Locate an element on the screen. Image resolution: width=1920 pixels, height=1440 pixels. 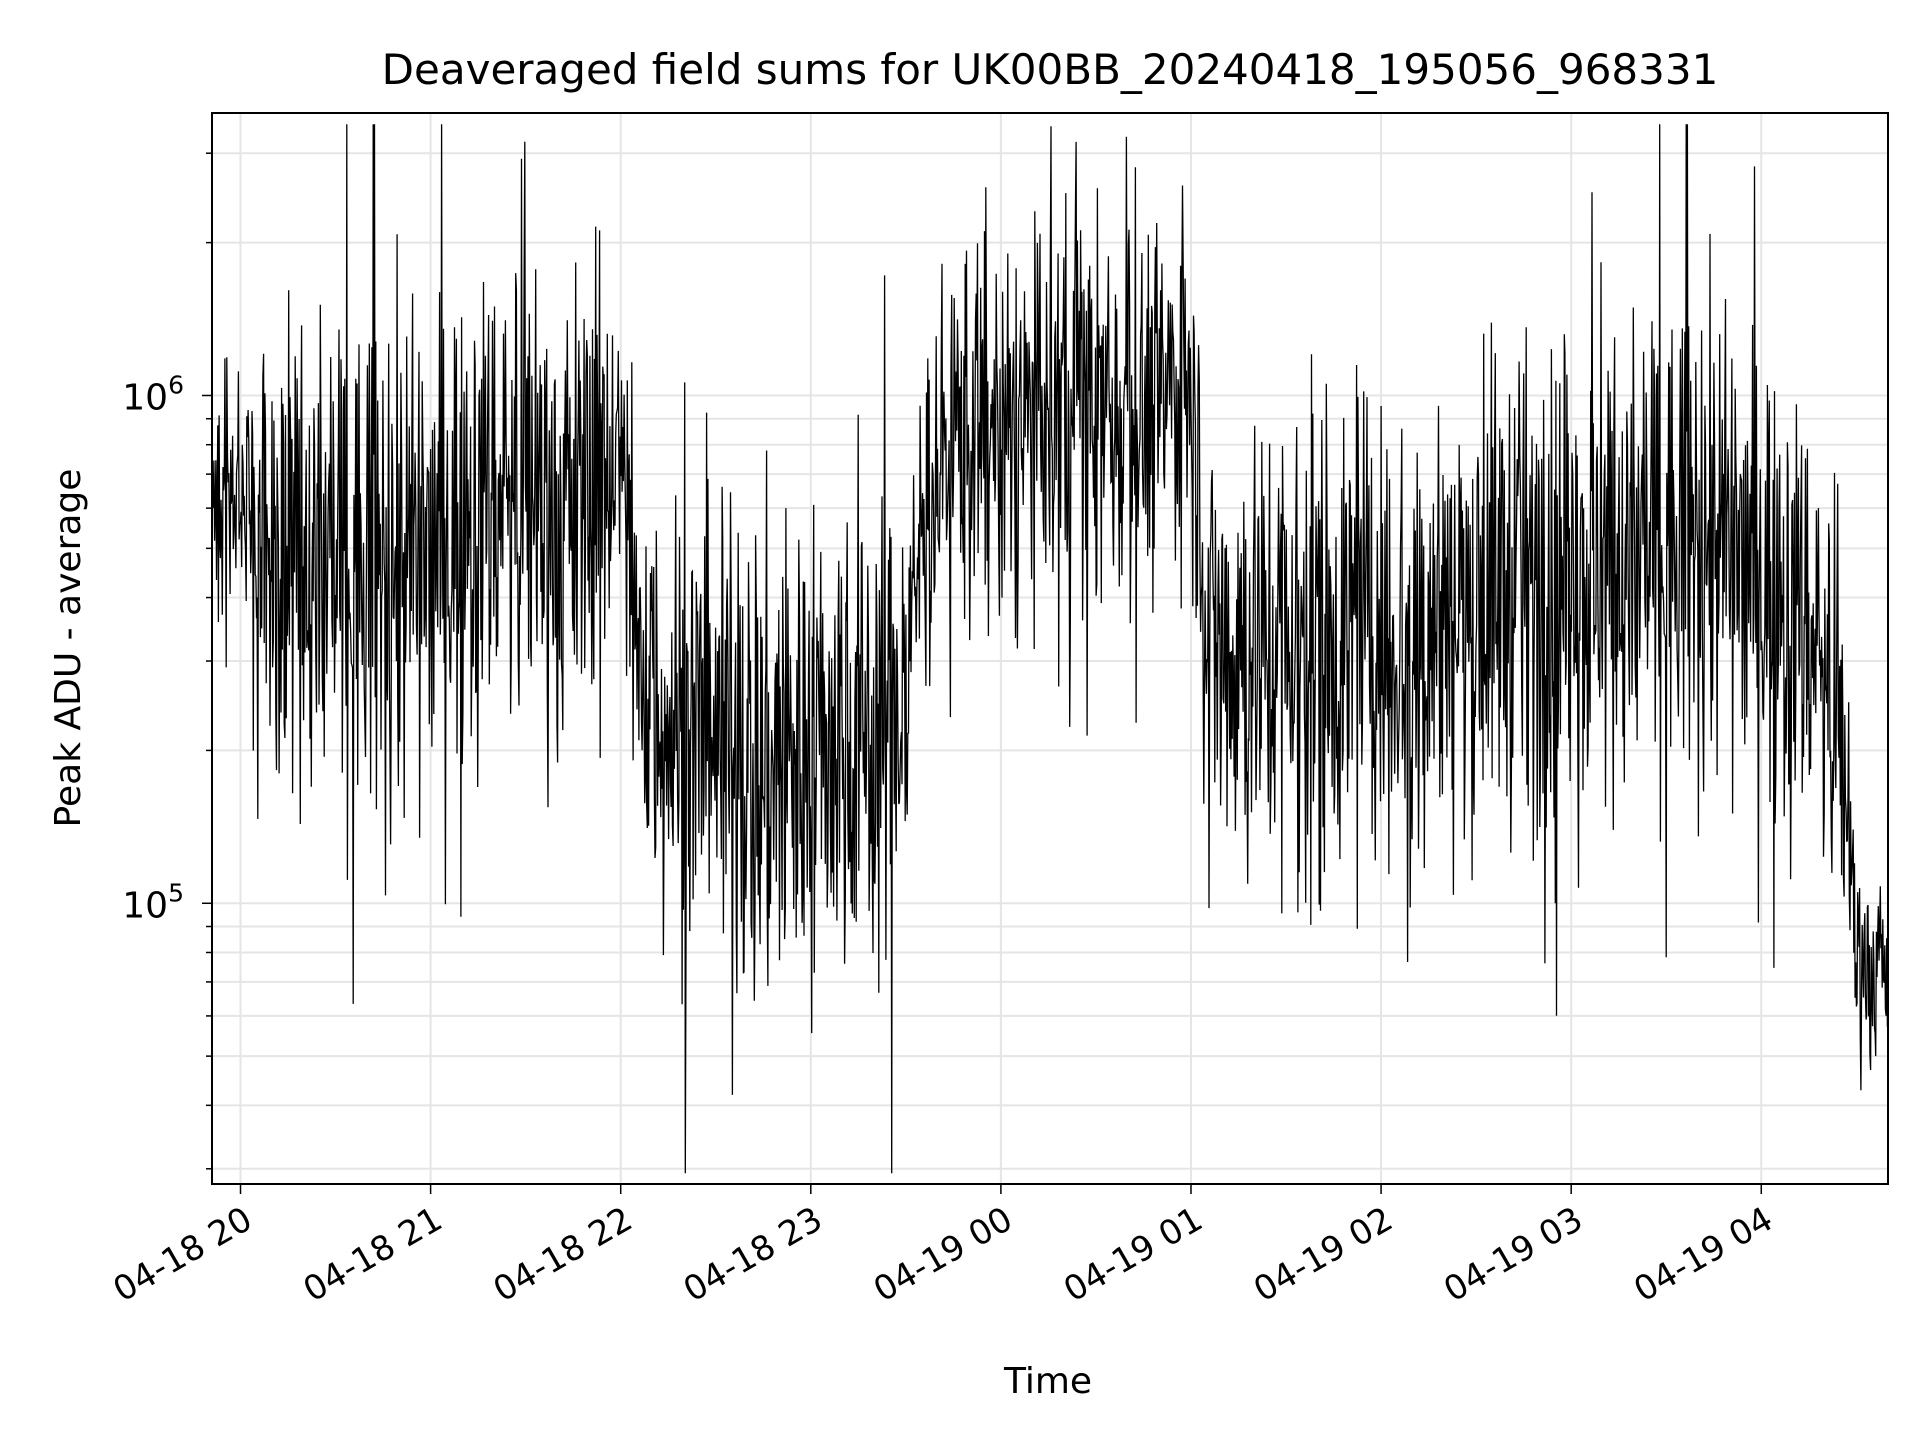
y-tick-label: 10⁶ is located at coordinates (153, 394).